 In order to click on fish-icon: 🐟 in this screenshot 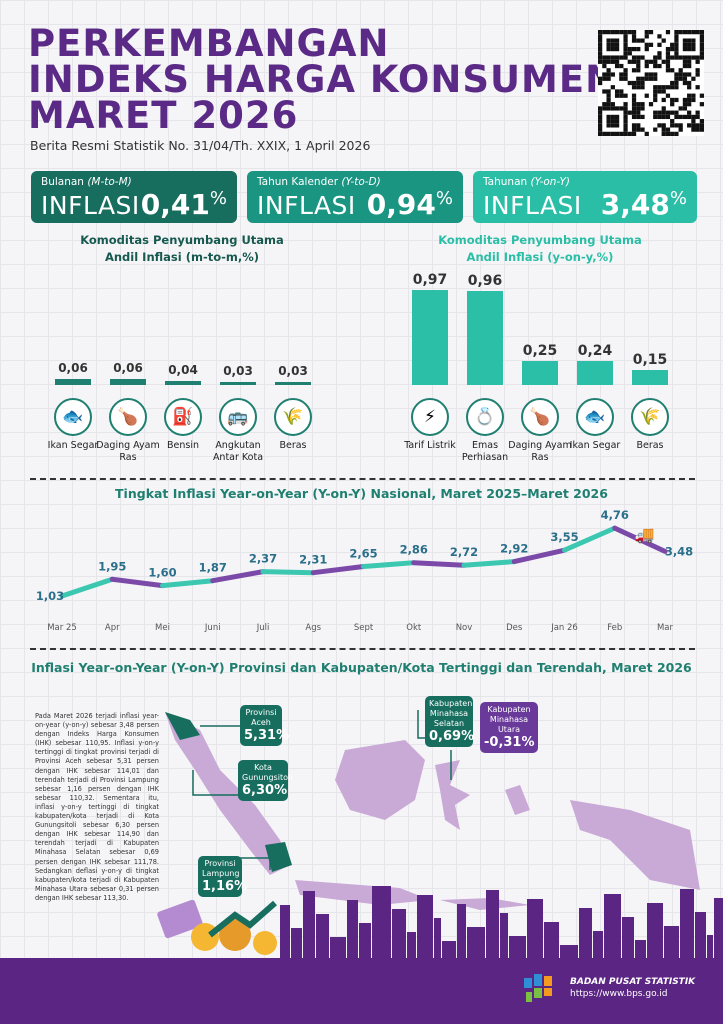, I will do `click(73, 417)`.